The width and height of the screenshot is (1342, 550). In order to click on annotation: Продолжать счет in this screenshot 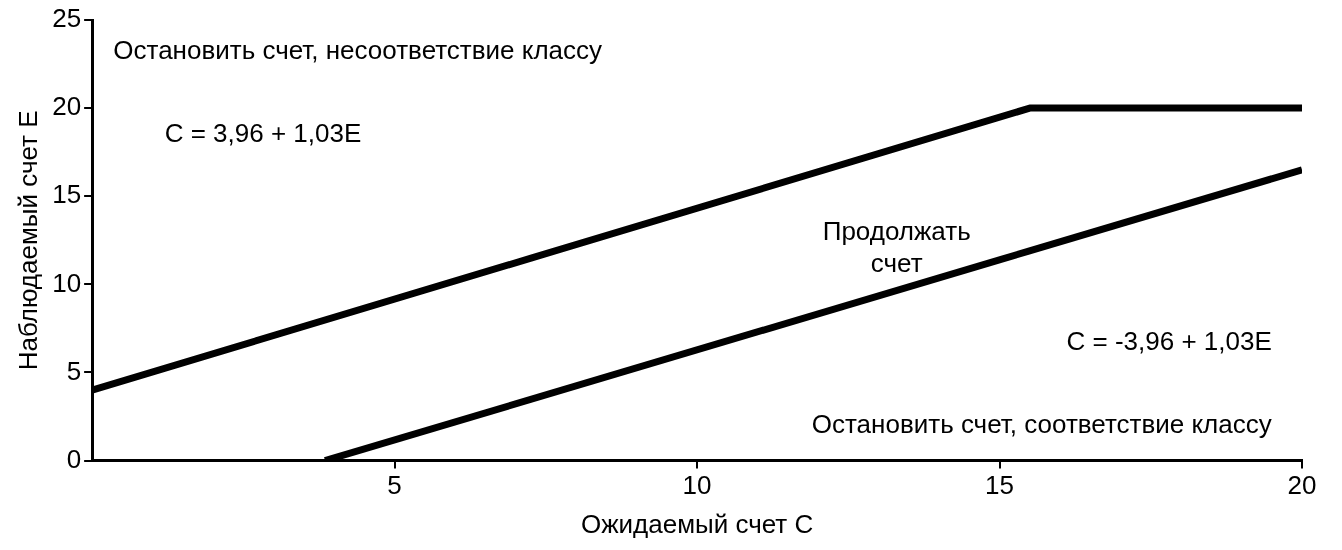, I will do `click(896, 247)`.